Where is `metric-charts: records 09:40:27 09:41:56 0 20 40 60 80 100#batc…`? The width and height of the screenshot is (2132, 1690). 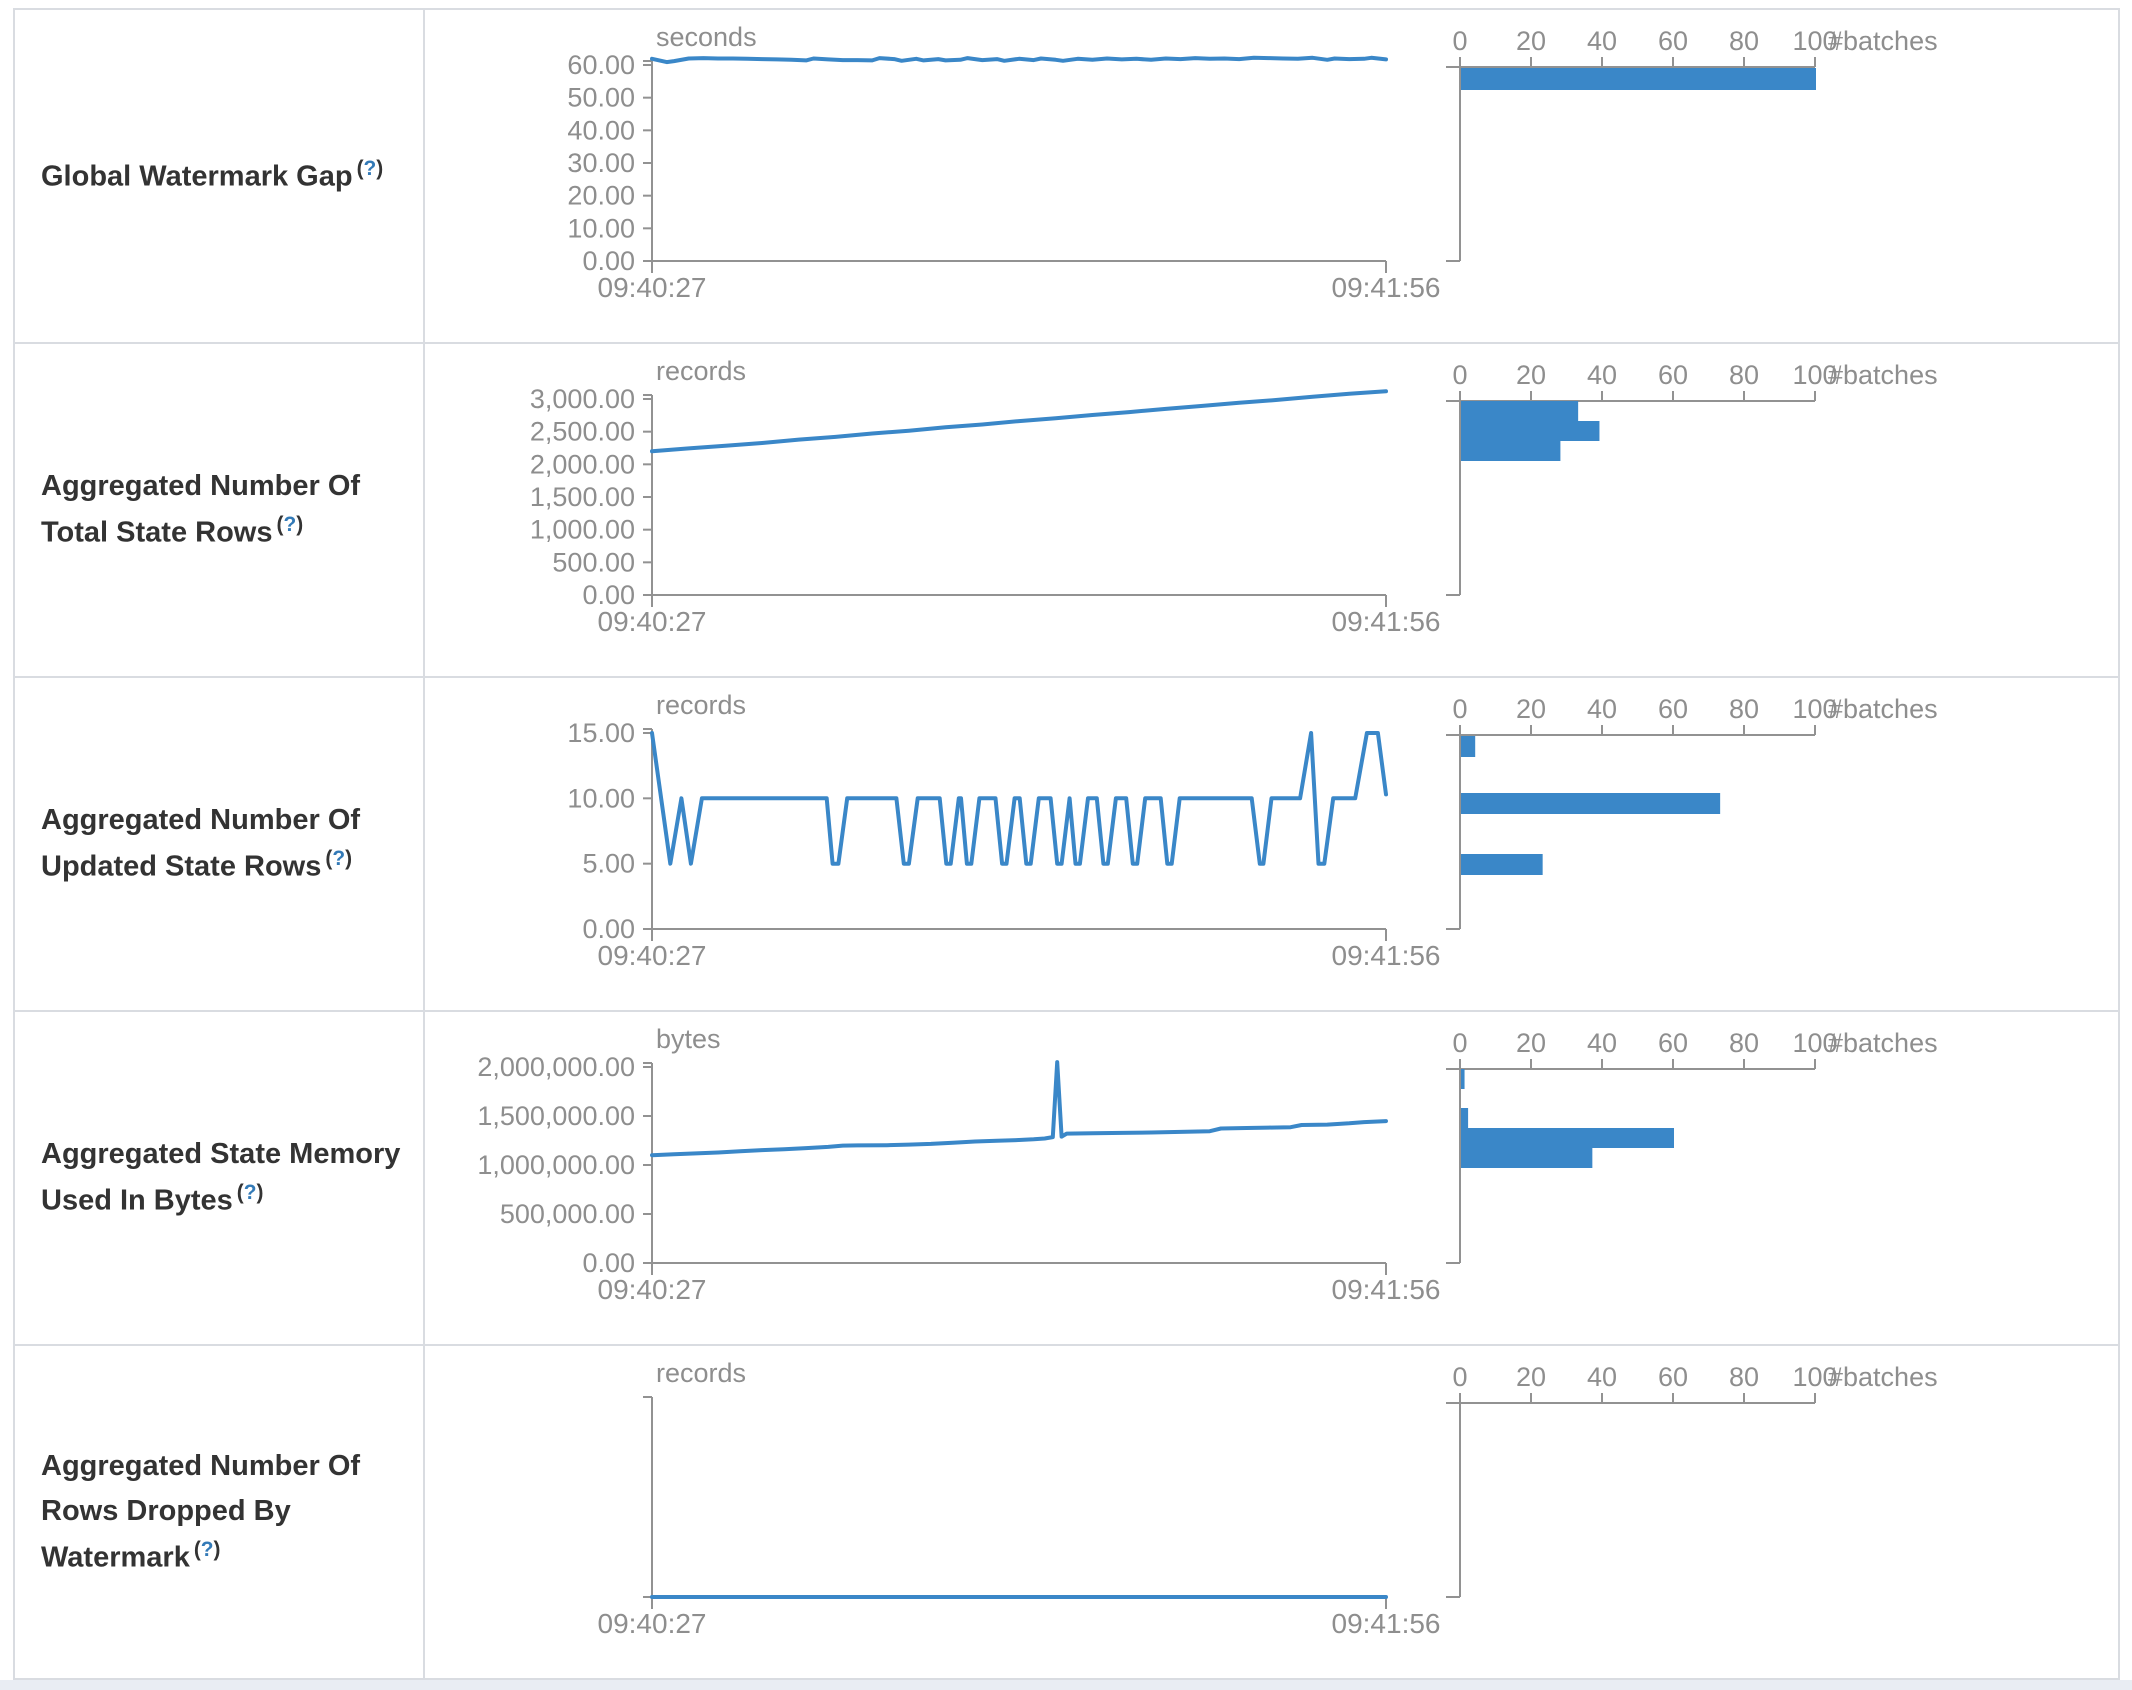
metric-charts: records 09:40:27 09:41:56 0 20 40 60 80 100#batc… is located at coordinates (1268, 1498).